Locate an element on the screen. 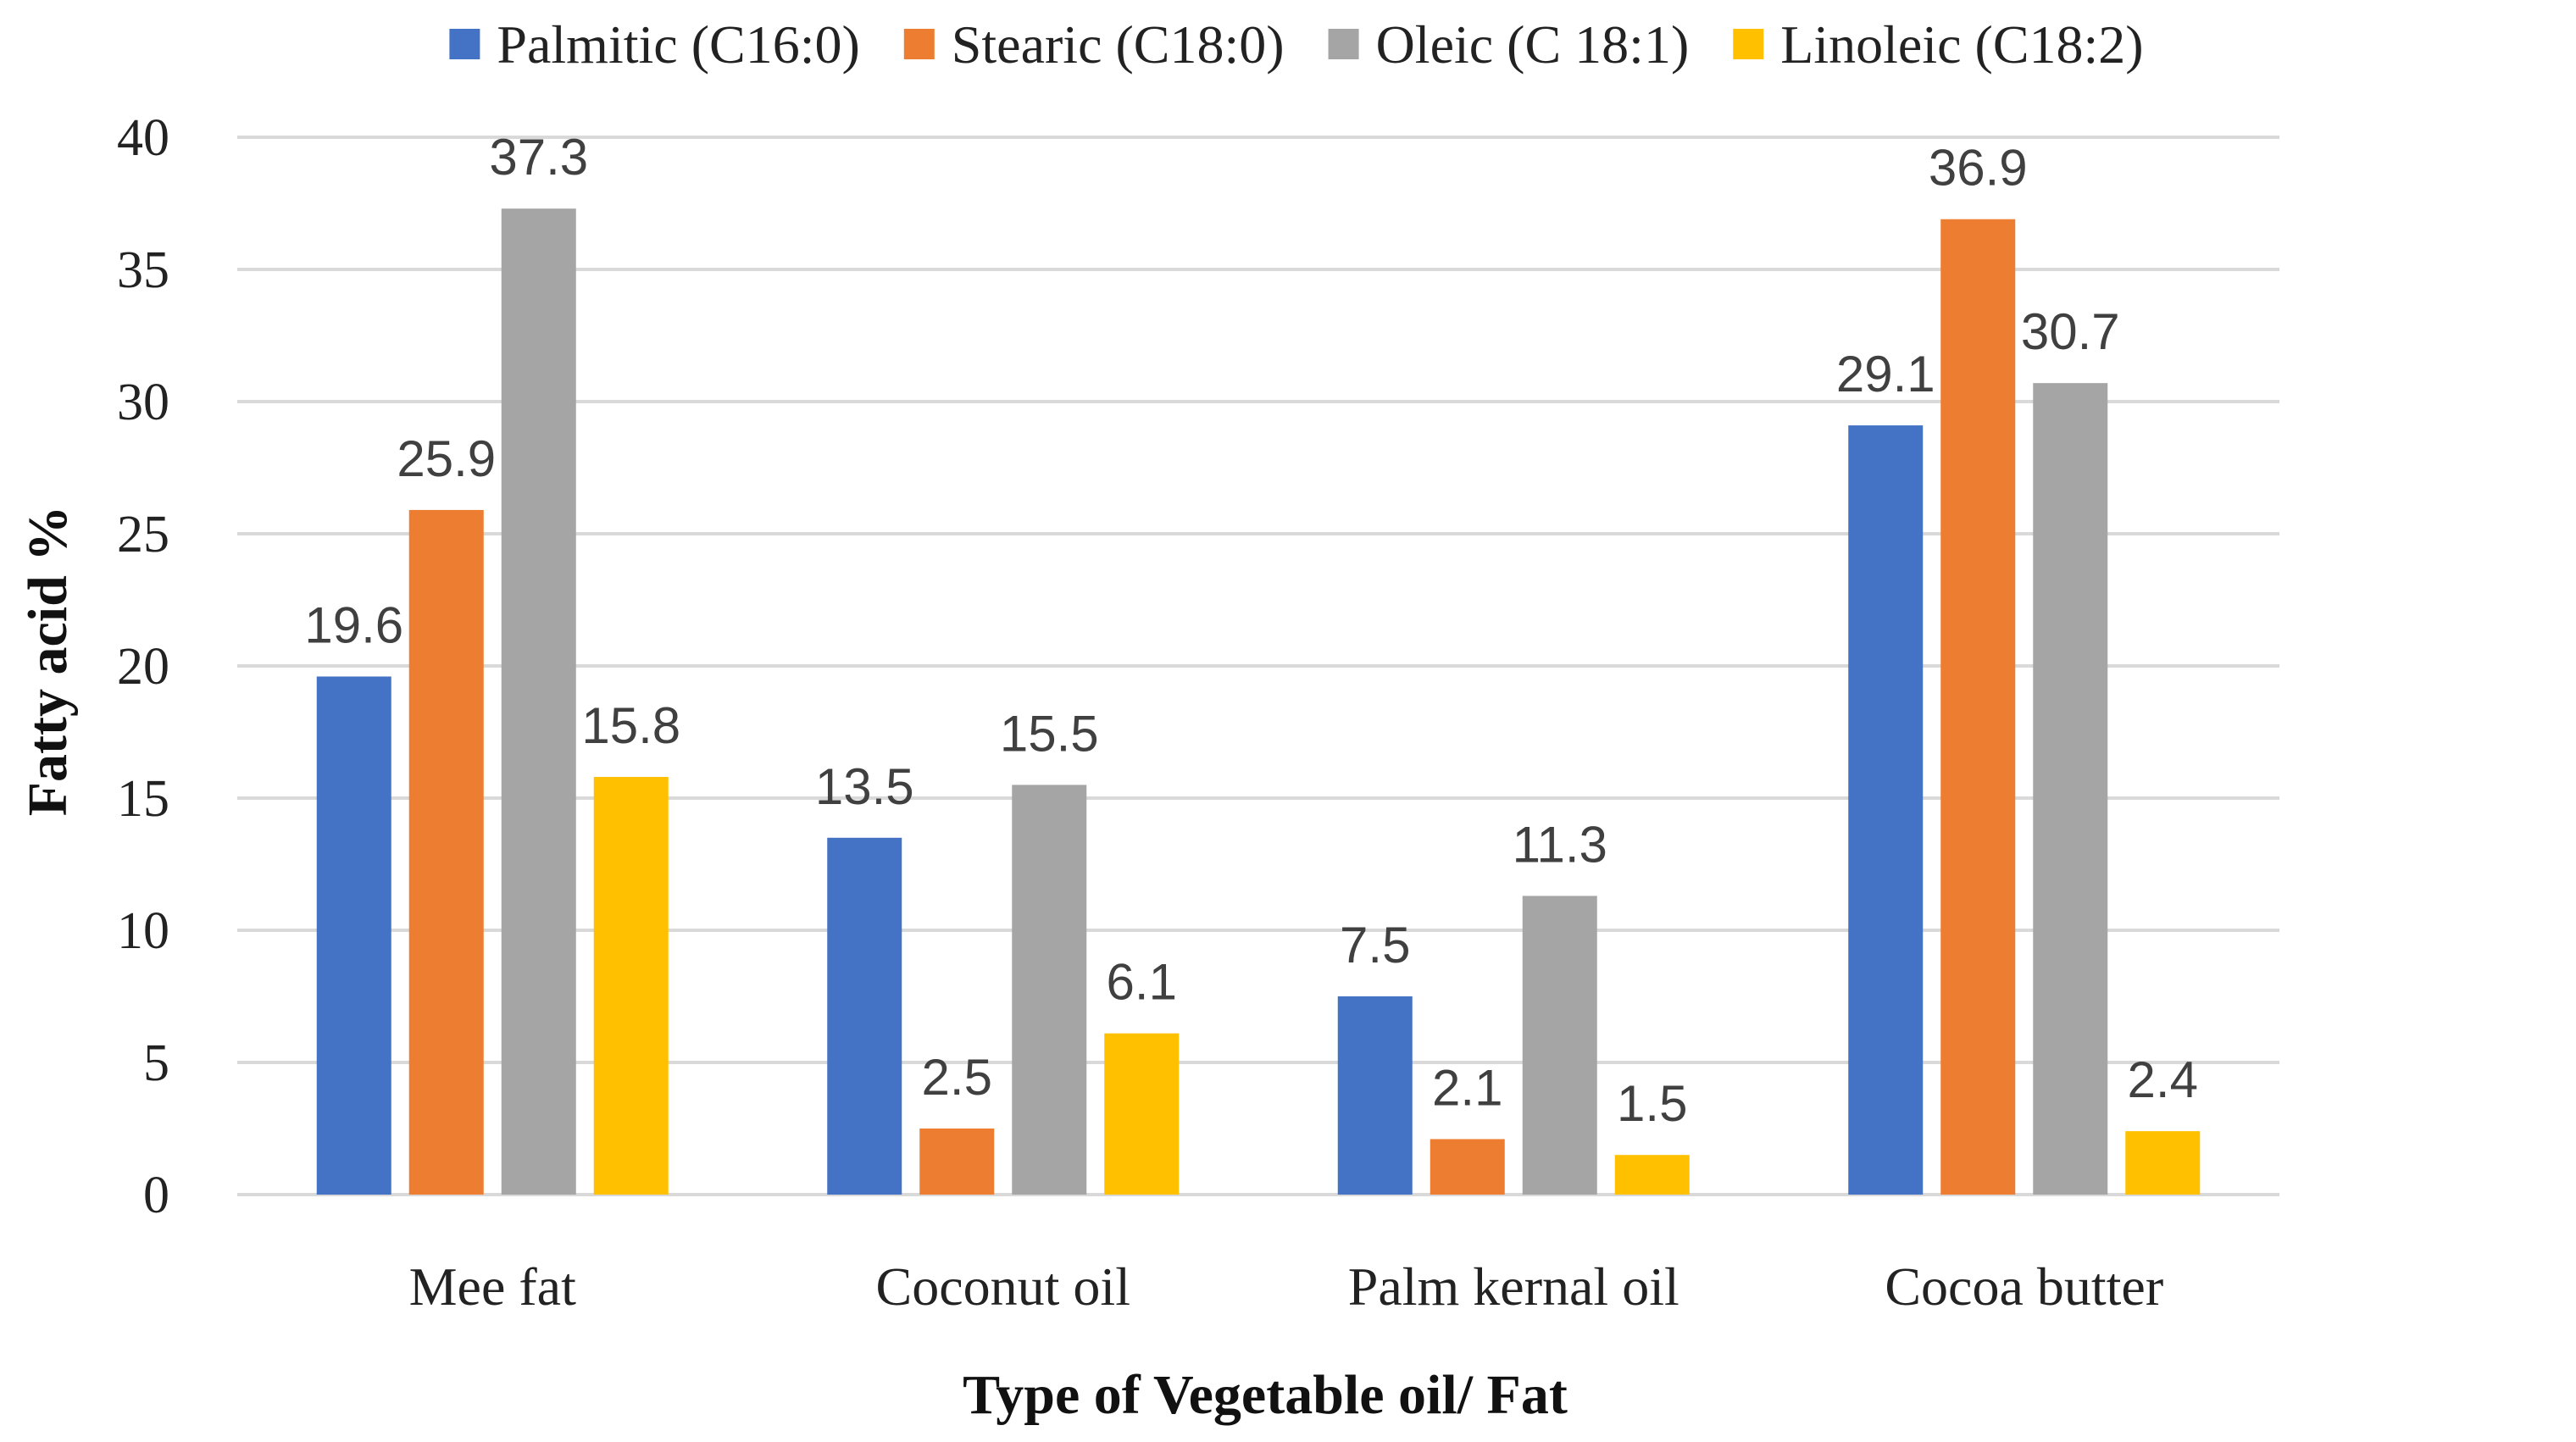  y-axis-ticks: 0 5 10 15 20 25 30 35 40 is located at coordinates (143, 666).